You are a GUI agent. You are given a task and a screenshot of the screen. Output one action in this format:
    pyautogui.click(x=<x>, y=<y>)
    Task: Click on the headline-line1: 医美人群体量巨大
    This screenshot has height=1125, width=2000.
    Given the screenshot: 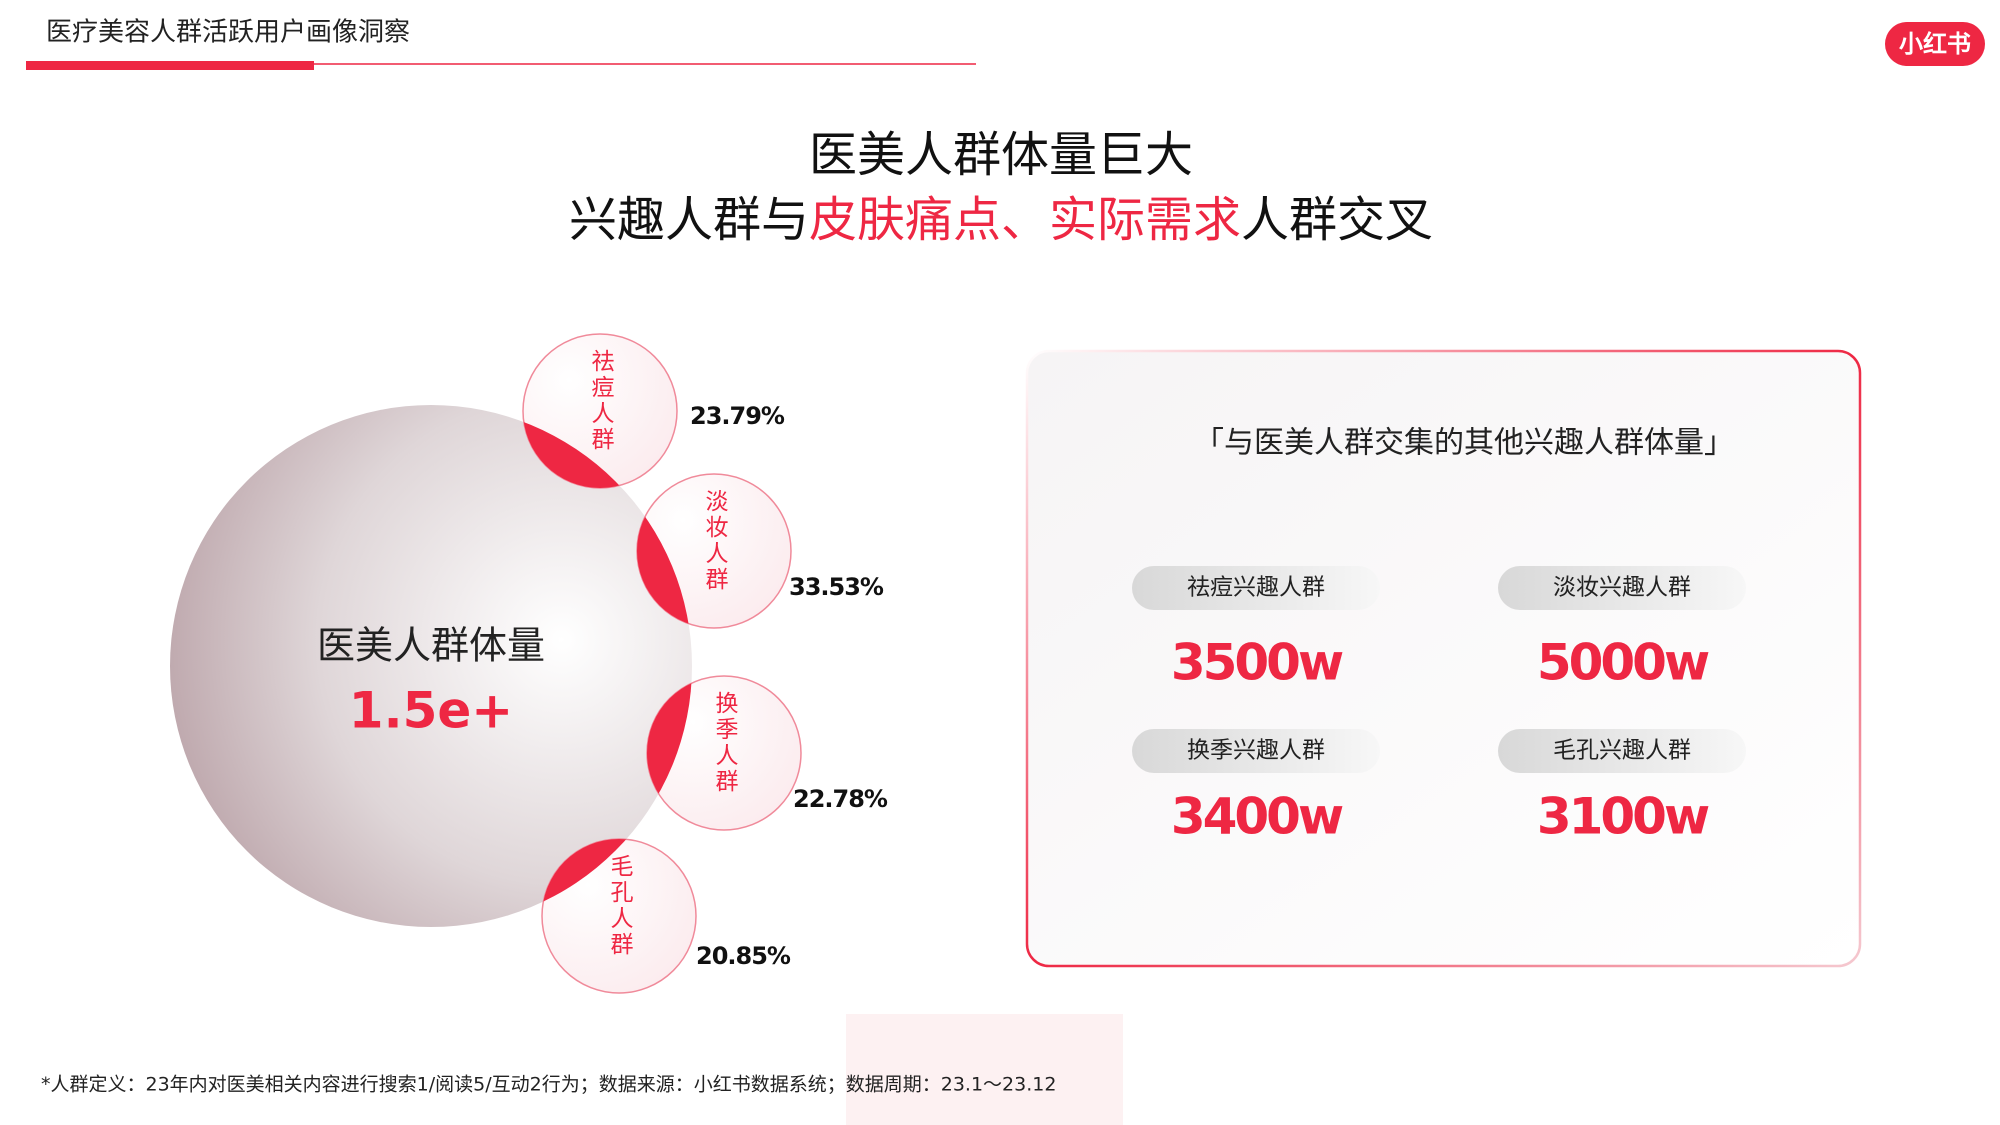 What is the action you would take?
    pyautogui.click(x=1001, y=155)
    